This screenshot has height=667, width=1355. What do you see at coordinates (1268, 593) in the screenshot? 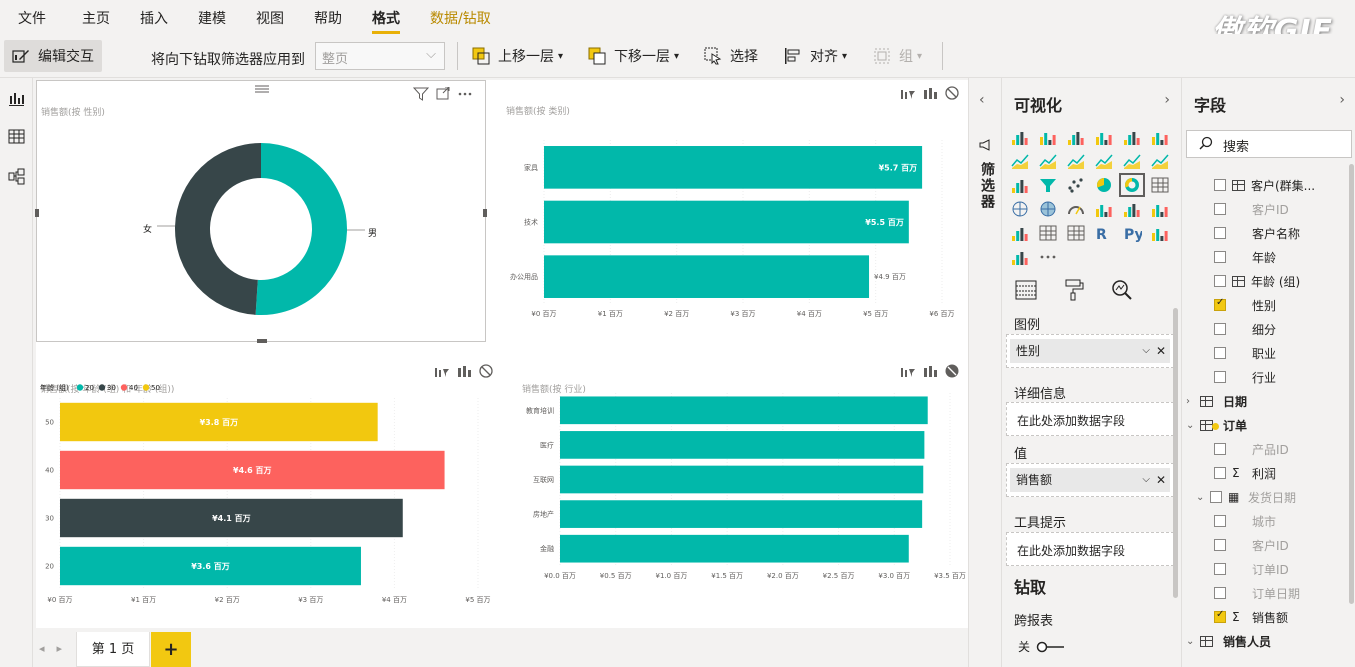
I see `field-item: 订单日期` at bounding box center [1268, 593].